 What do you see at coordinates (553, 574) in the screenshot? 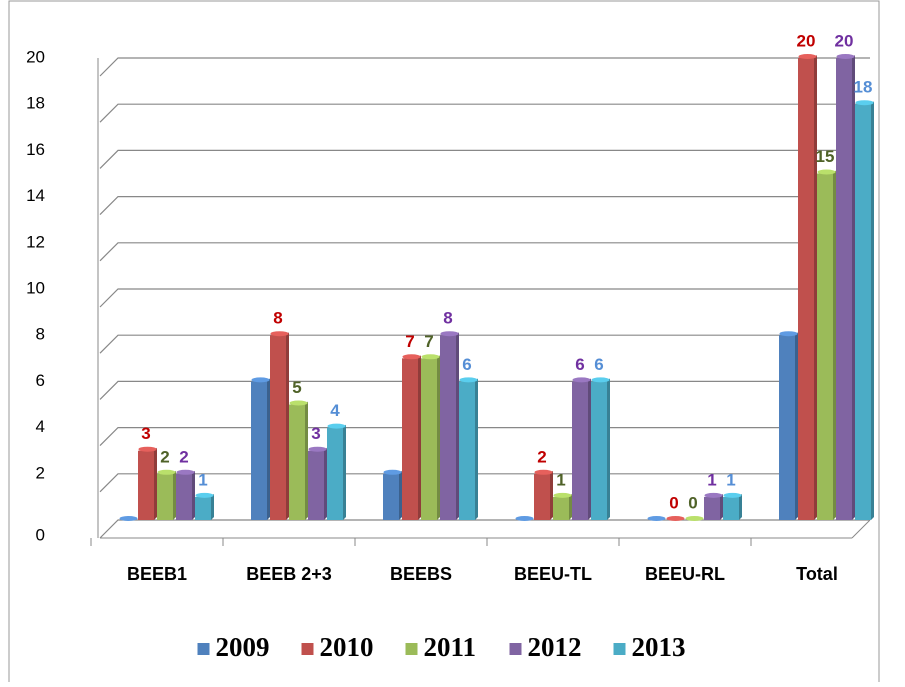
I see `x-tick-label: BEEU-TL` at bounding box center [553, 574].